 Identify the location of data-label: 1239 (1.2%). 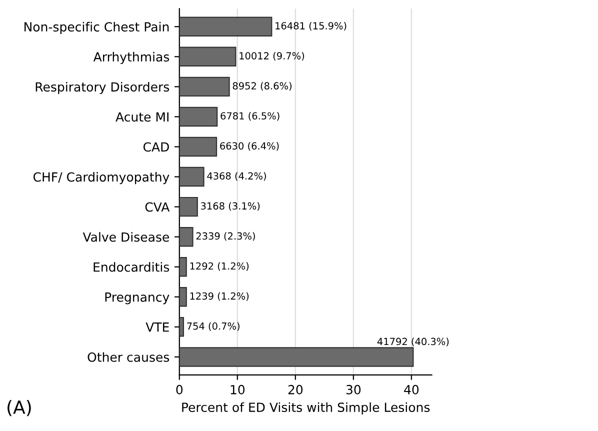
(219, 296).